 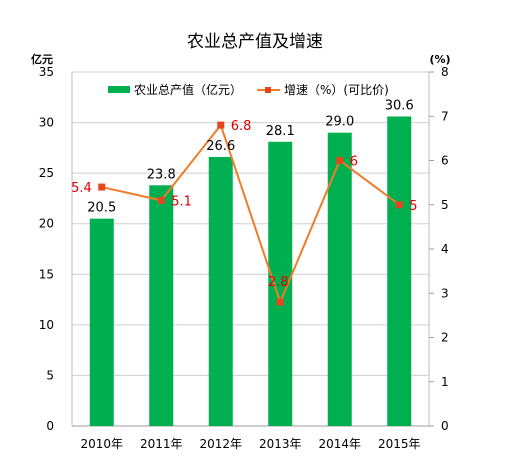 I want to click on y-left-tick-label: 35, so click(x=46, y=72).